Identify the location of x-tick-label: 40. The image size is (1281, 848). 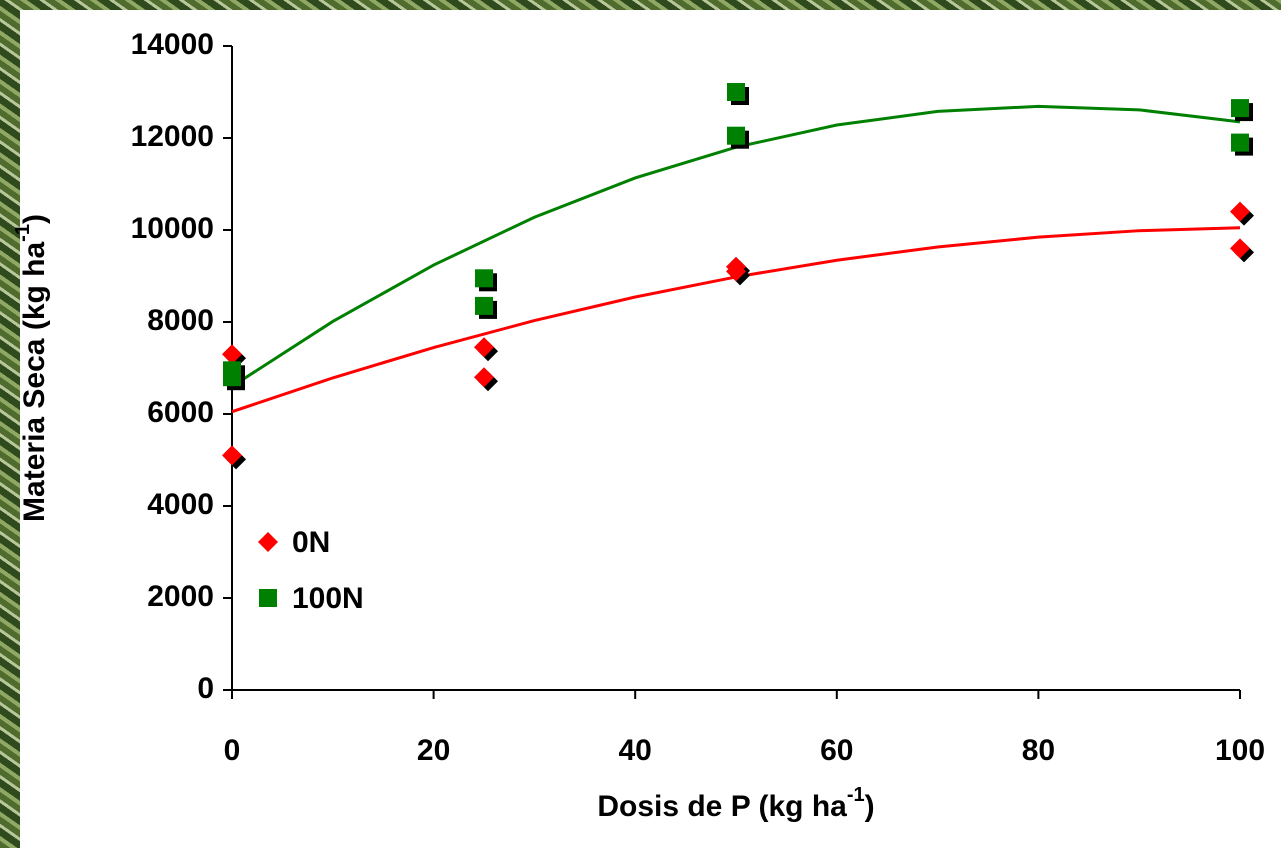
(635, 750).